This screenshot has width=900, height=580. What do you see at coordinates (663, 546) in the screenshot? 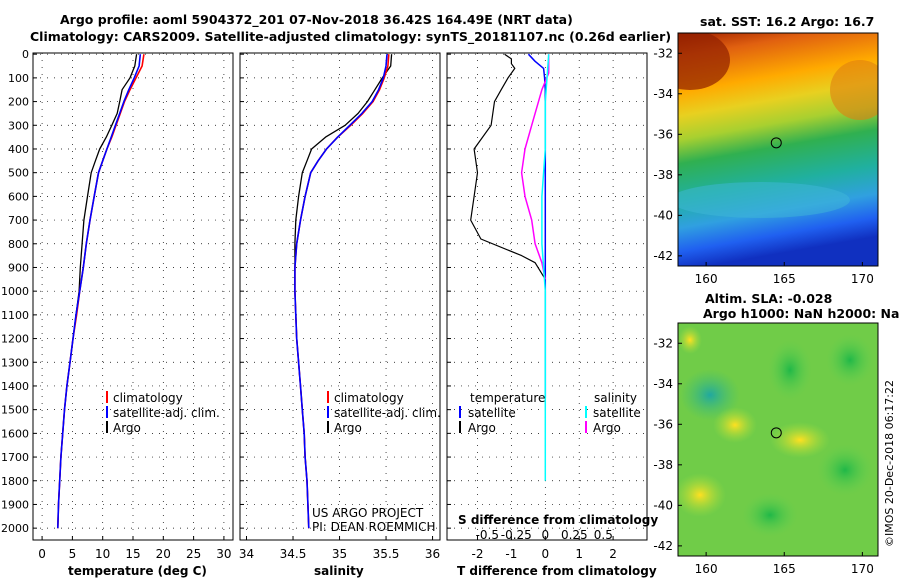
I see `sla-map-lat-label: -42` at bounding box center [663, 546].